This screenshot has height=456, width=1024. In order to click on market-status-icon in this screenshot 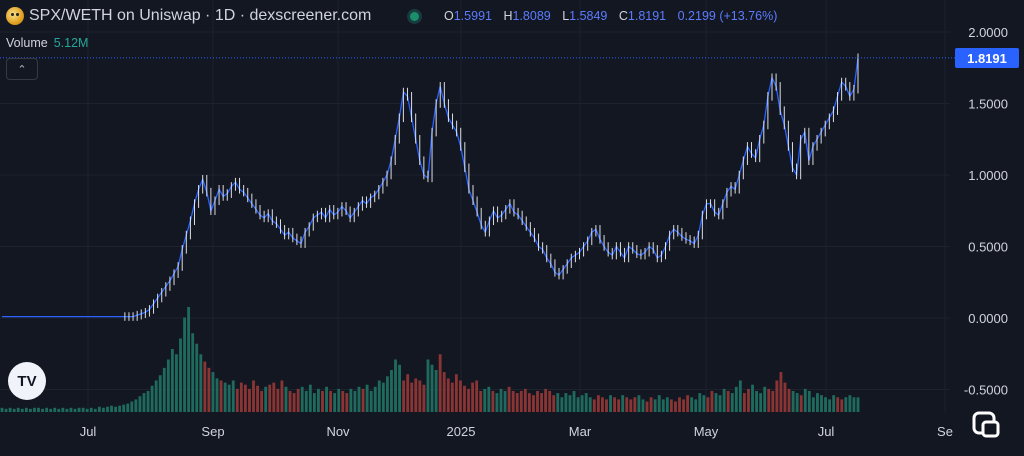, I will do `click(414, 16)`.